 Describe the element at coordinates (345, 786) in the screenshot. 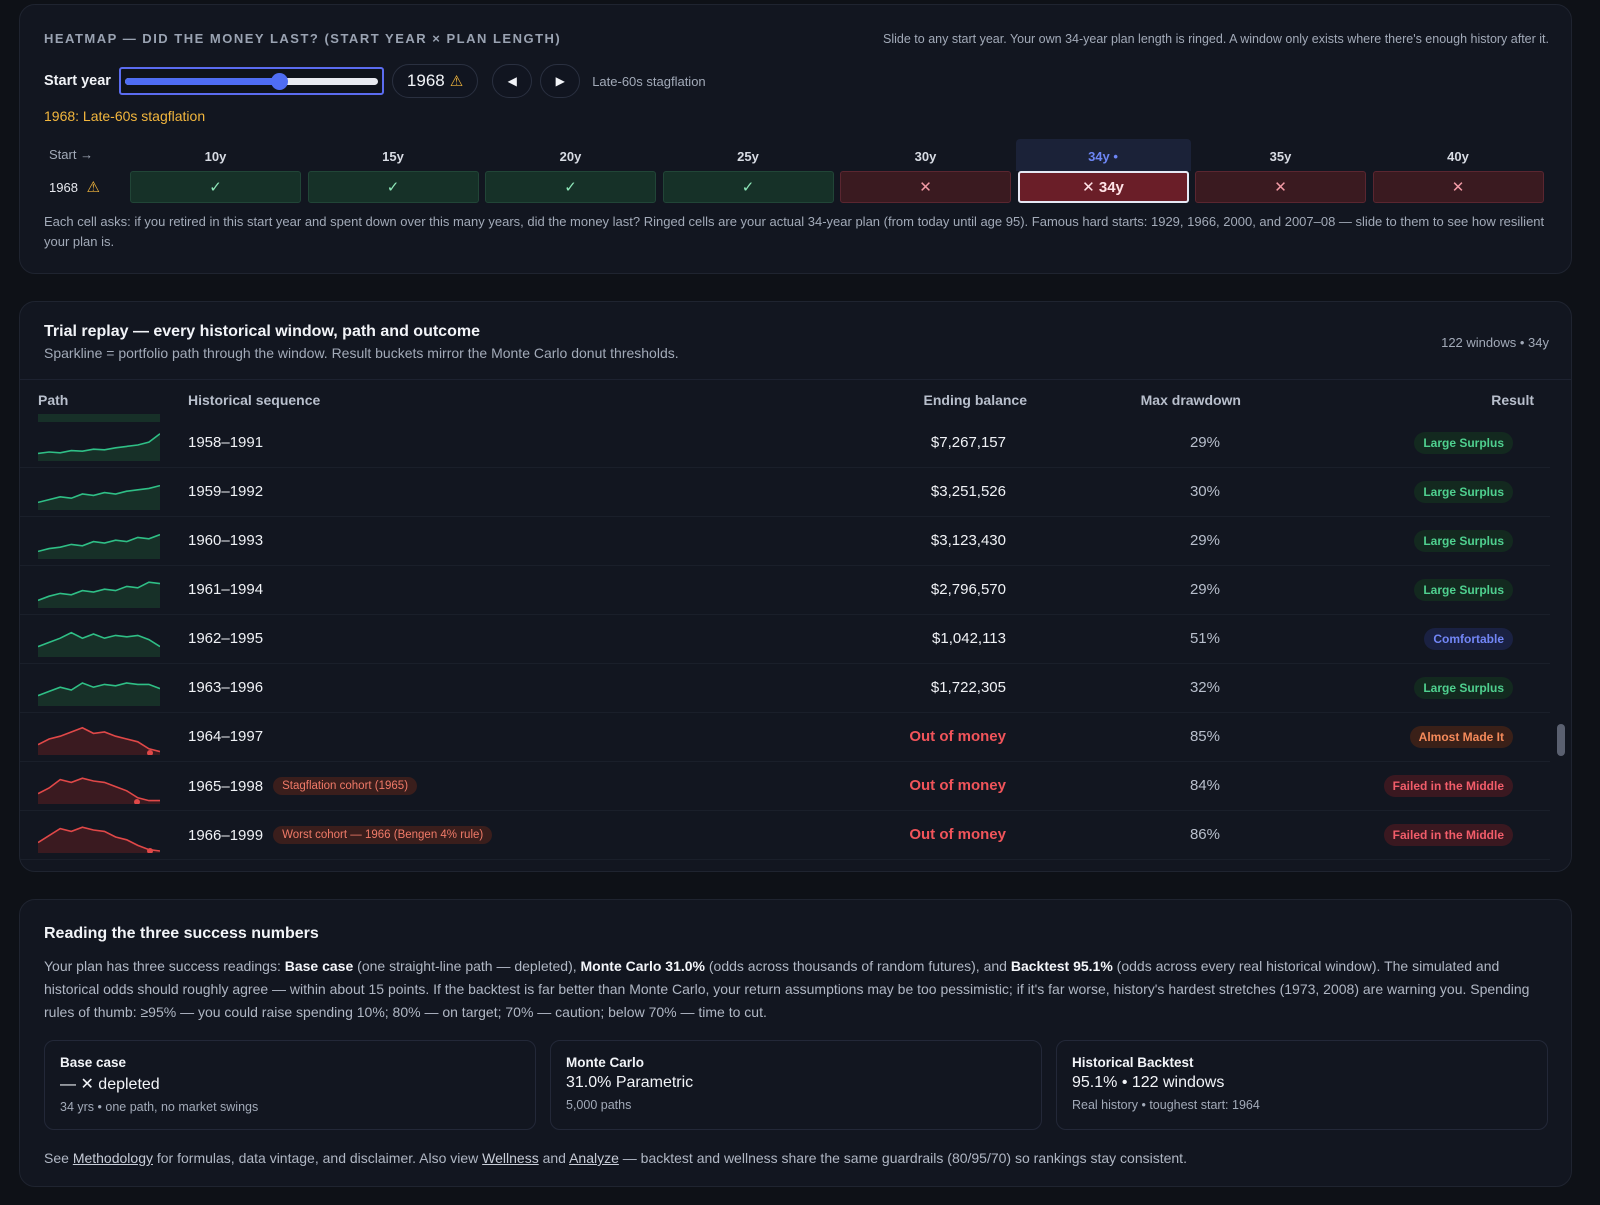

I see `cohort-tag: Stagflation cohort (1965)` at that location.